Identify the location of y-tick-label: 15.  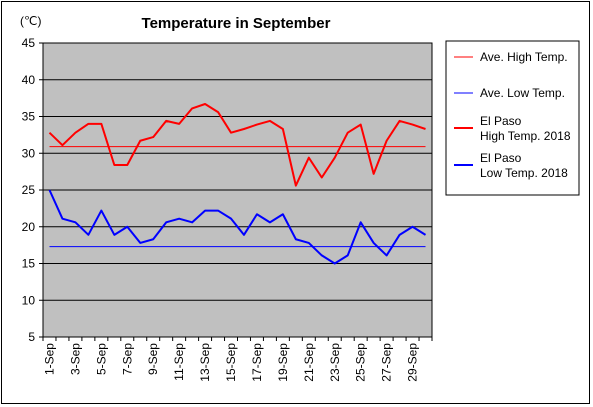
(29, 264).